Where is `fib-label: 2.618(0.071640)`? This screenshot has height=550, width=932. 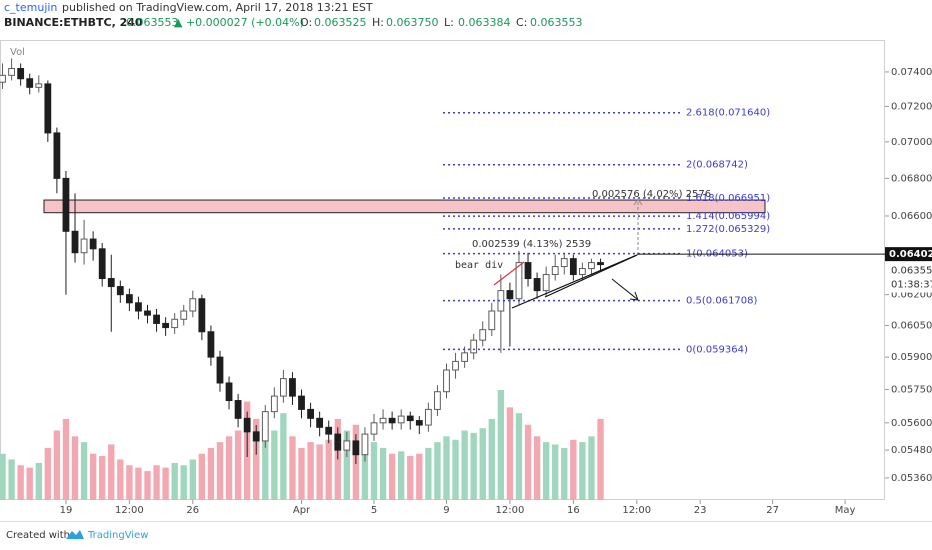 fib-label: 2.618(0.071640) is located at coordinates (728, 113).